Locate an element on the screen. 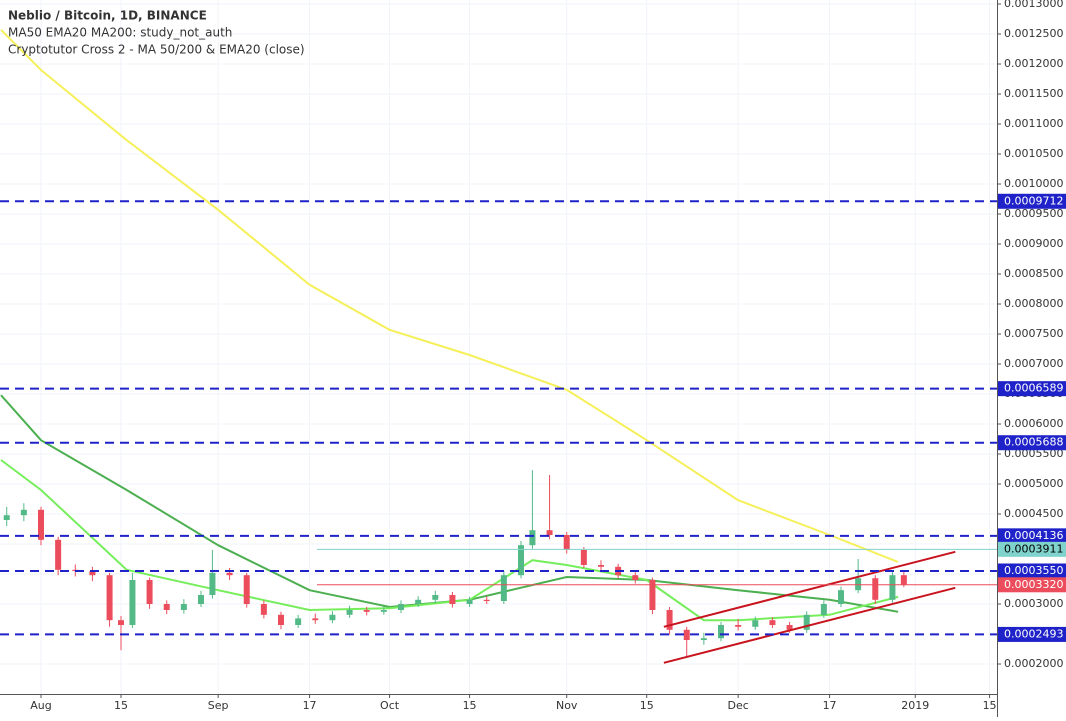  y-tick-label: 0.0007000 is located at coordinates (1034, 363).